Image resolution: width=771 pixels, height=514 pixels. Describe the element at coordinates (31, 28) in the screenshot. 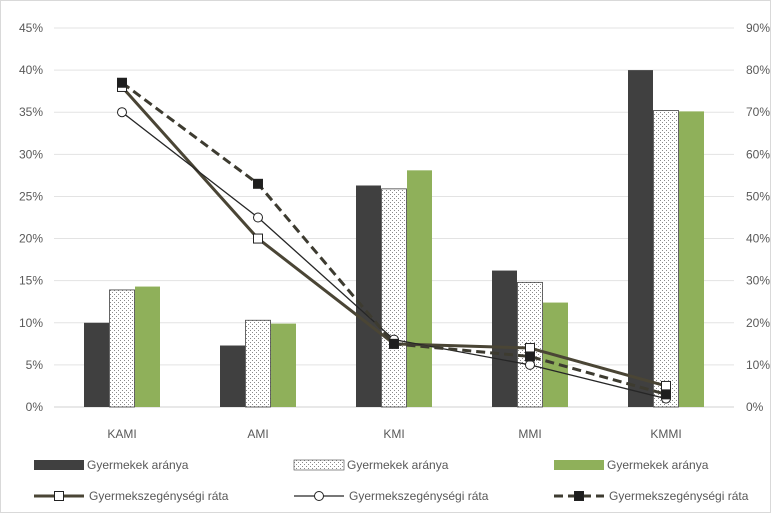

I see `left-tick-label: 45%` at that location.